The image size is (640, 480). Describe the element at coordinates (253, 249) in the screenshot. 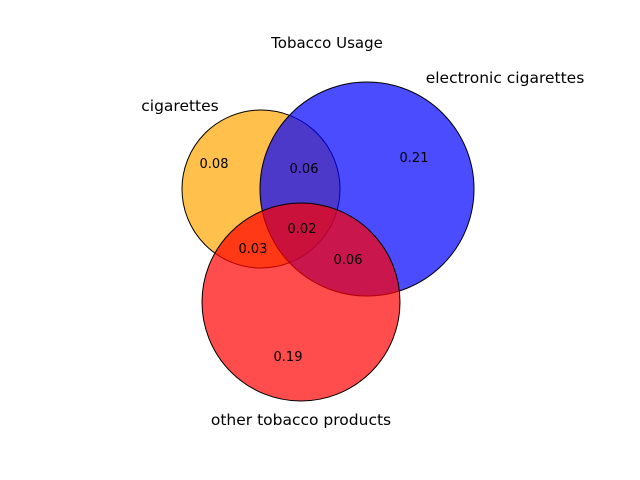

I see `region-label-cigarettes-other: 0.03` at that location.